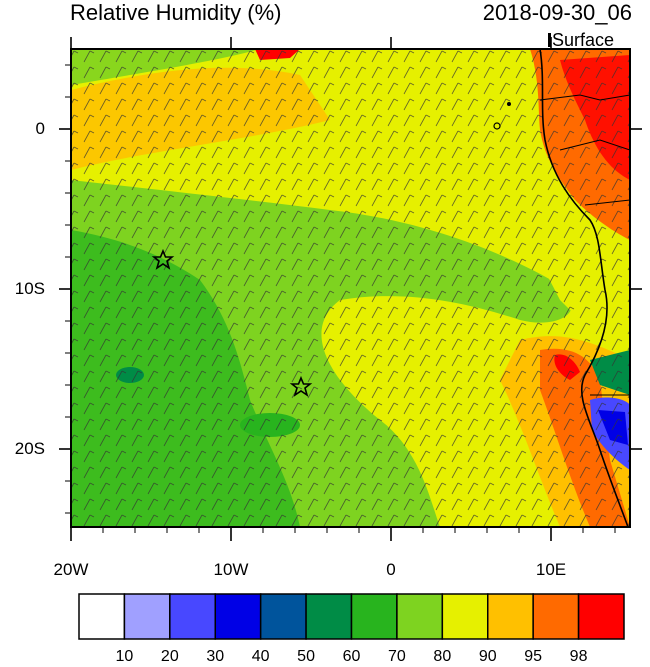 This screenshot has height=667, width=650. Describe the element at coordinates (231, 569) in the screenshot. I see `lon-label-10w: 10W` at that location.